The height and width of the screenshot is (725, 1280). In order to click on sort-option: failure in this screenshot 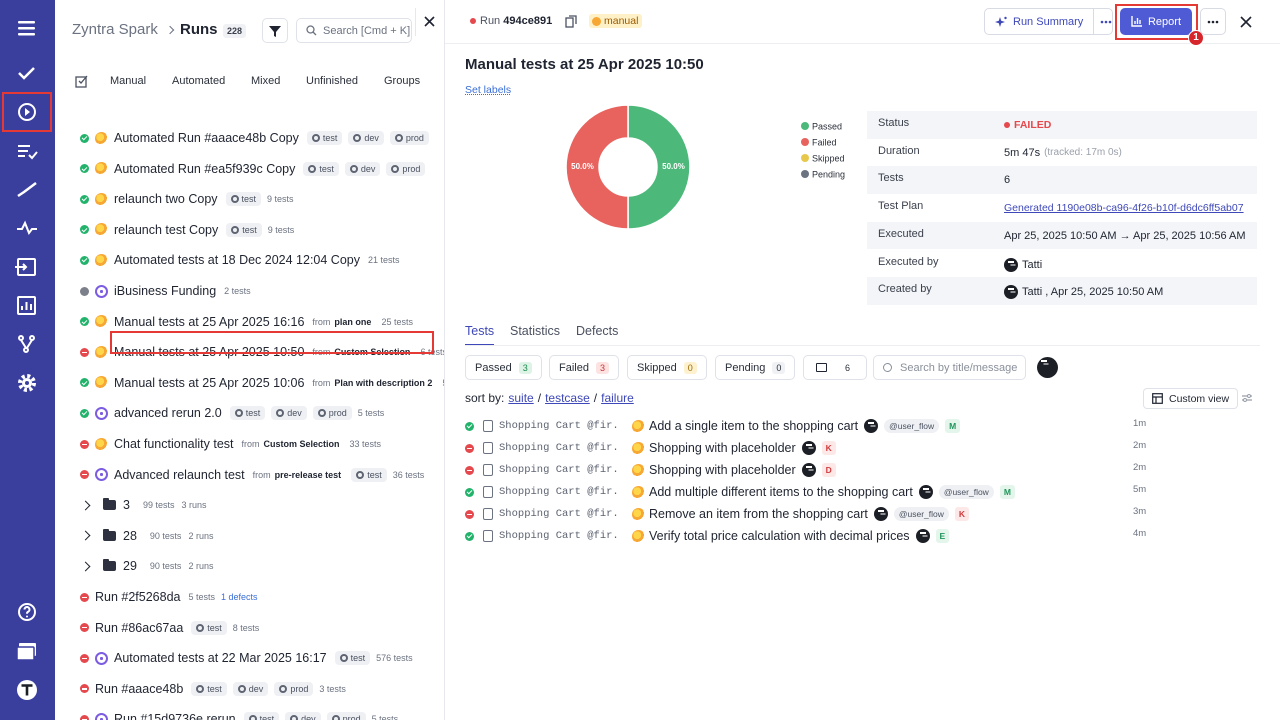, I will do `click(617, 398)`.